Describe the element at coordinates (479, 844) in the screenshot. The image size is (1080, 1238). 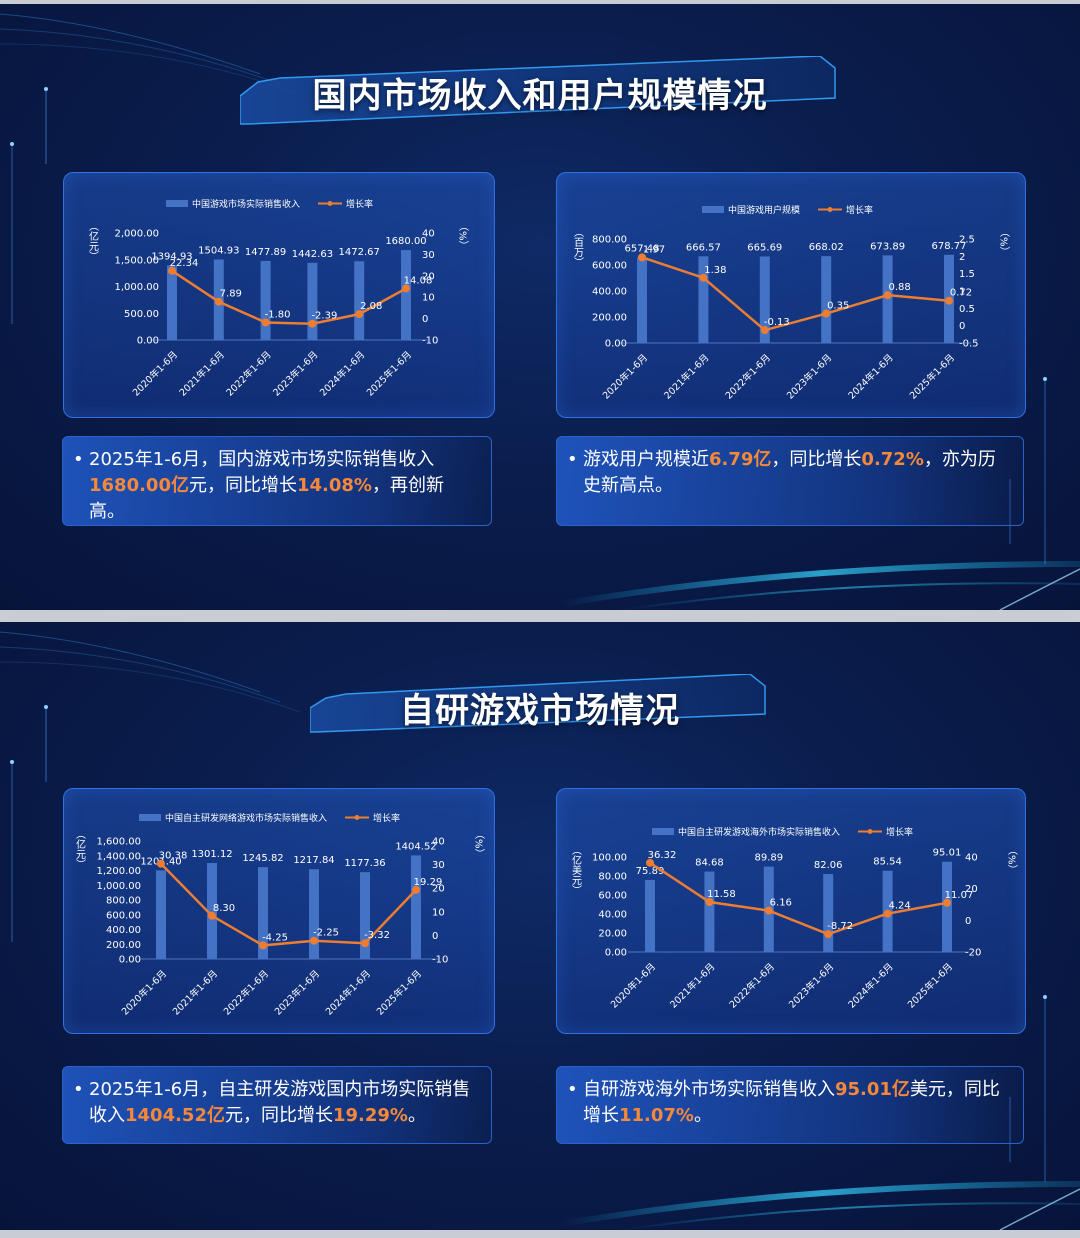
I see `y-axis-unit-right: （%）` at that location.